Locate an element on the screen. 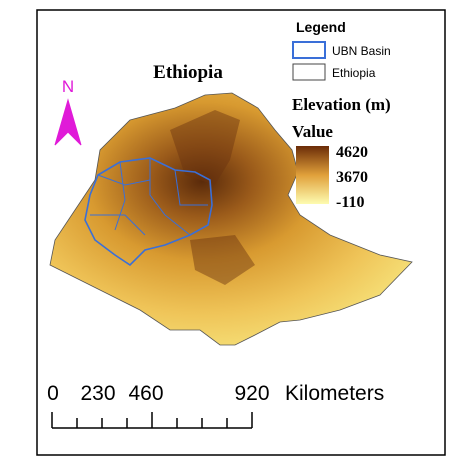  sub-basin-lines is located at coordinates (149, 197).